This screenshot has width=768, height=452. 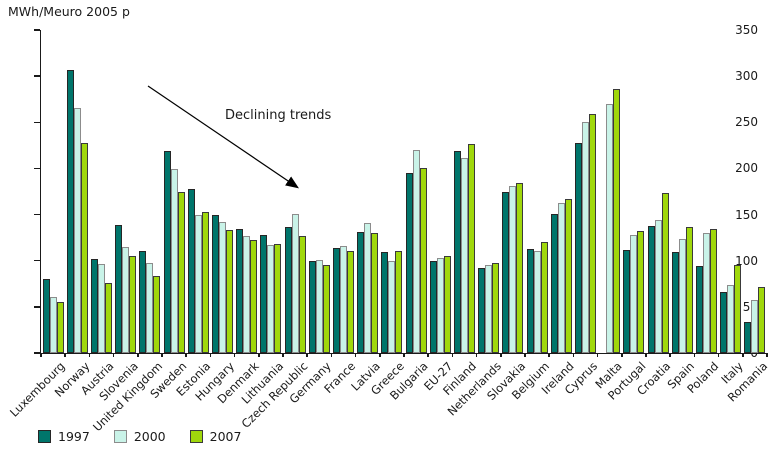 I want to click on legend-label-2000: 2000, so click(x=149, y=436).